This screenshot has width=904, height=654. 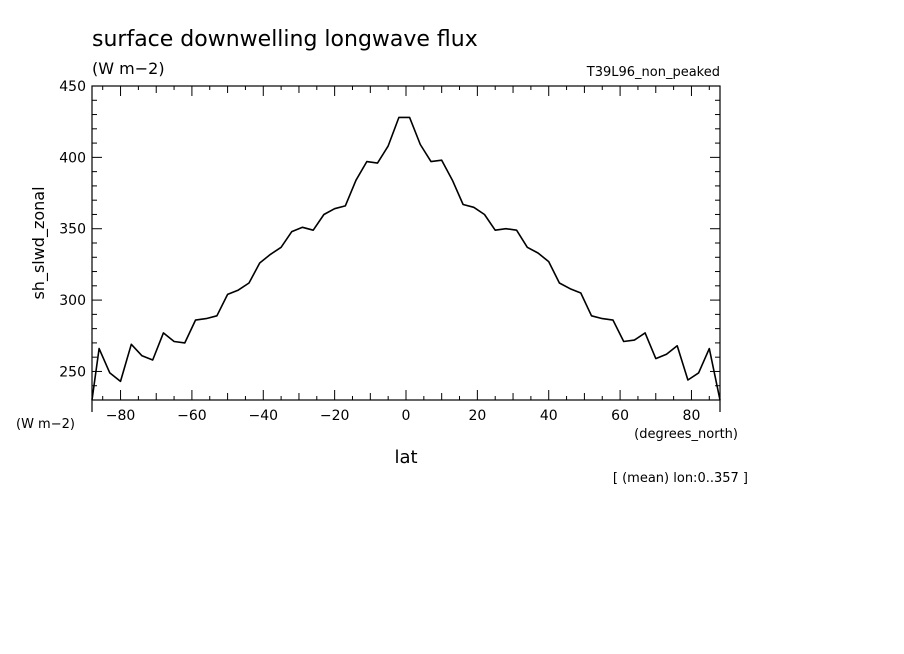 What do you see at coordinates (128, 68) in the screenshot?
I see `chart-subtitle-units: (W m−2)` at bounding box center [128, 68].